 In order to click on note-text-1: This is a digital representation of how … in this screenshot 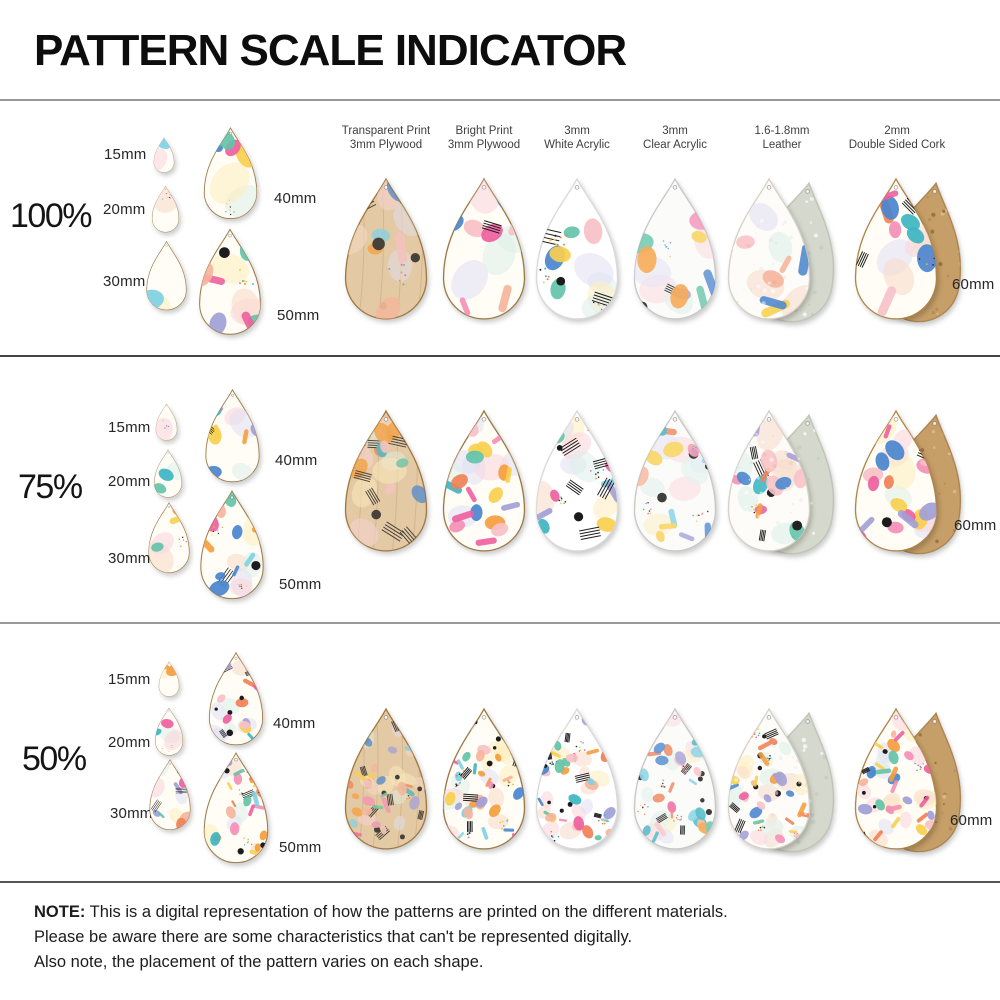, I will do `click(408, 912)`.